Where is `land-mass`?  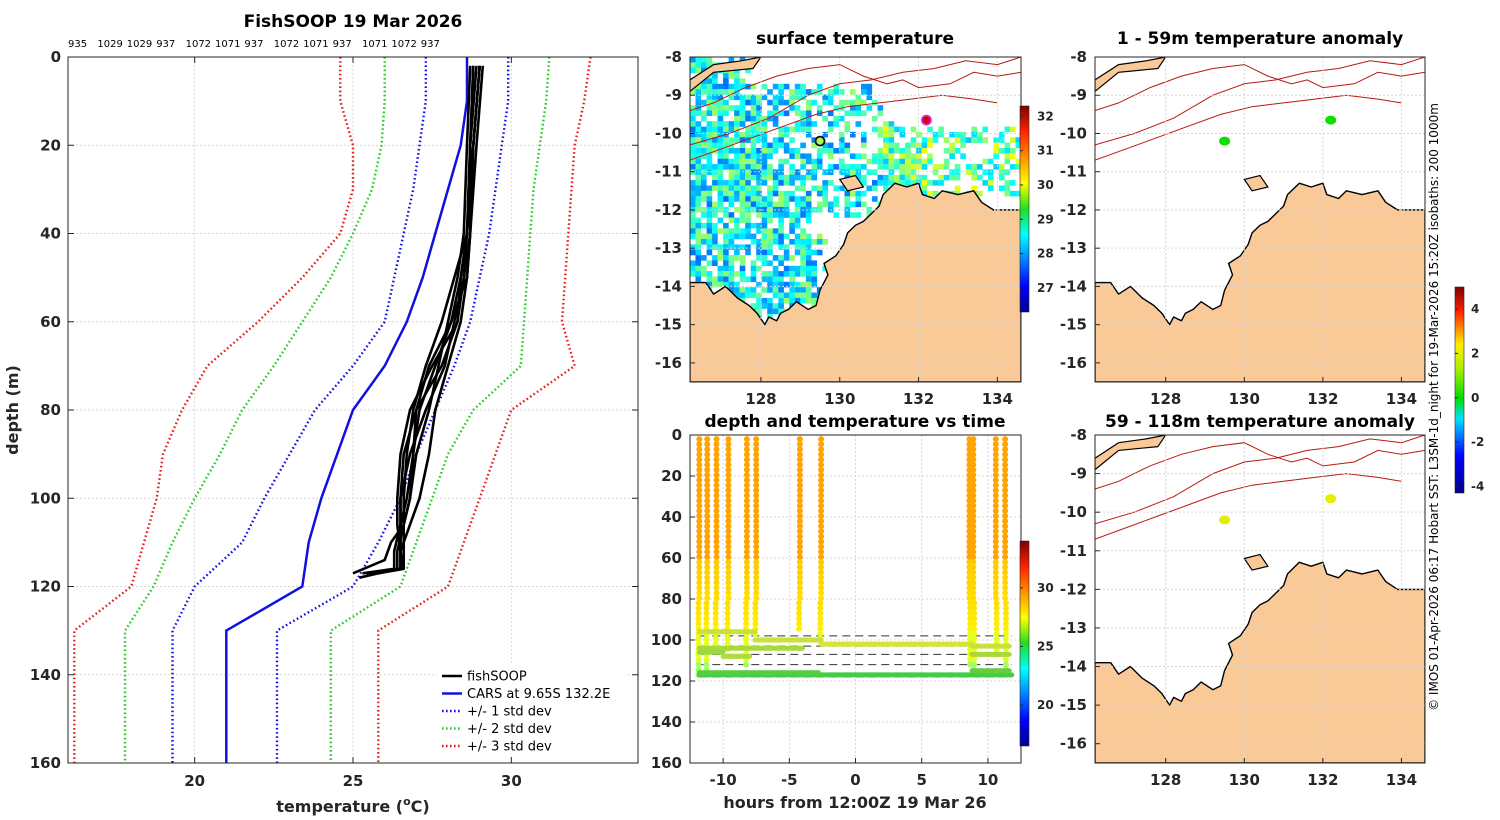 land-mass is located at coordinates (1260, 219).